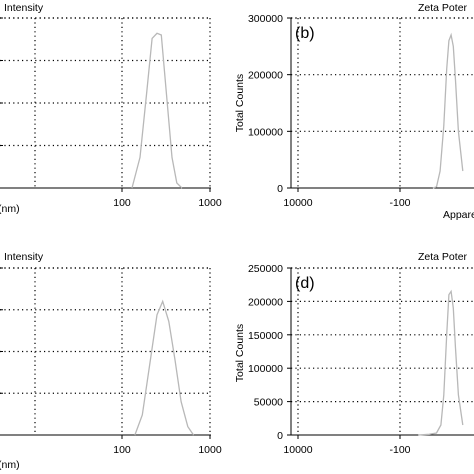 Image resolution: width=474 pixels, height=474 pixels. Describe the element at coordinates (399, 203) in the screenshot. I see `x-tick-label-b: -100` at that location.